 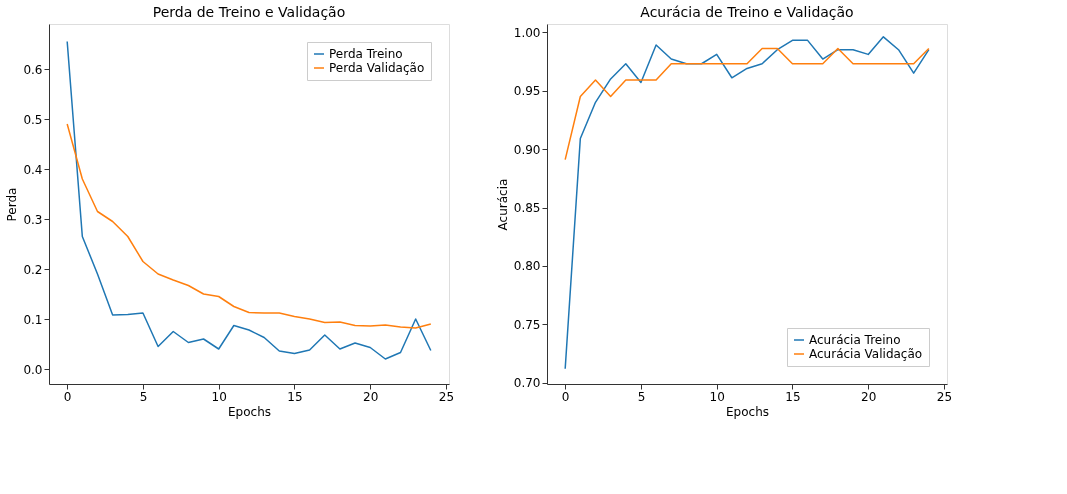 I want to click on y-tick-label: 0.90, so click(x=527, y=149).